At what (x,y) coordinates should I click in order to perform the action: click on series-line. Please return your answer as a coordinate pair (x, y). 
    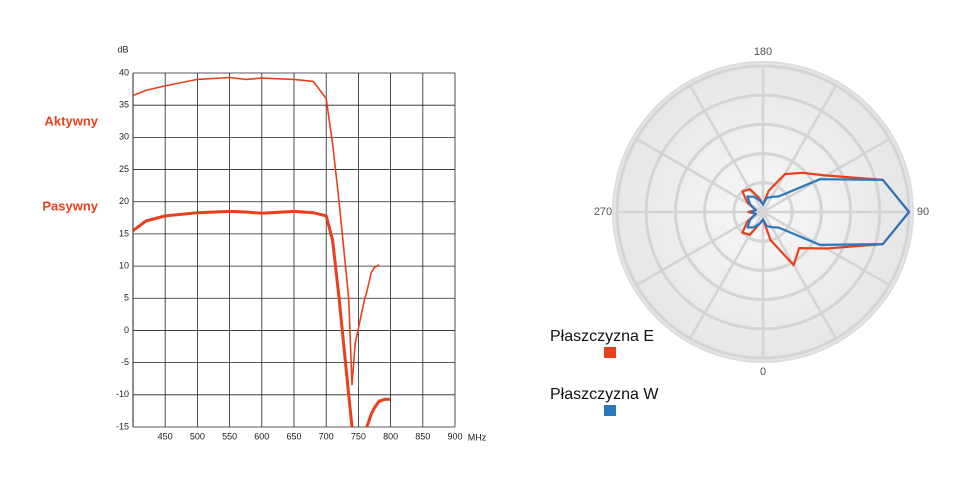
    Looking at the image, I should click on (262, 318).